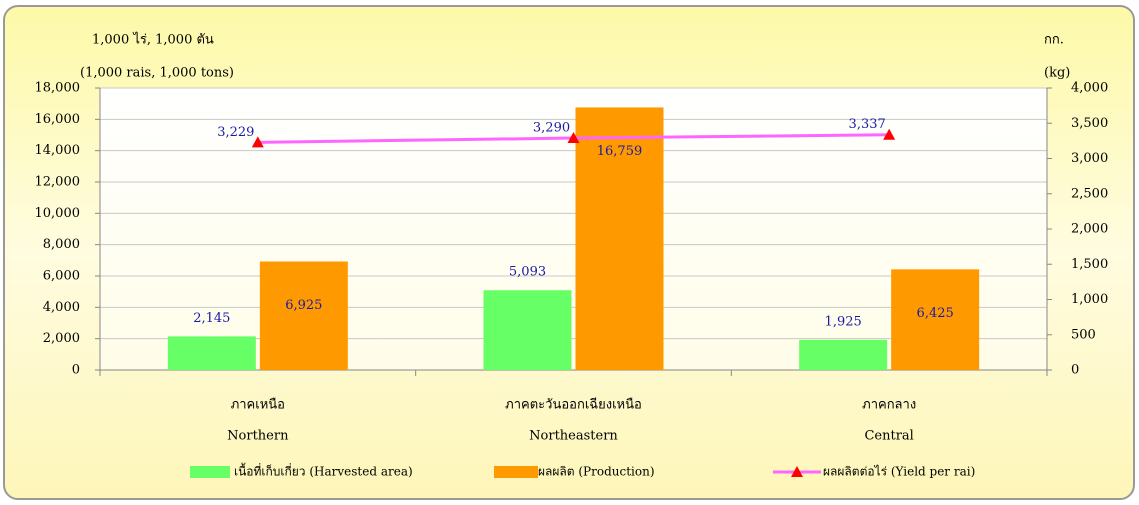 This screenshot has height=505, width=1139. I want to click on y2-tick-label: 3,000, so click(1089, 158).